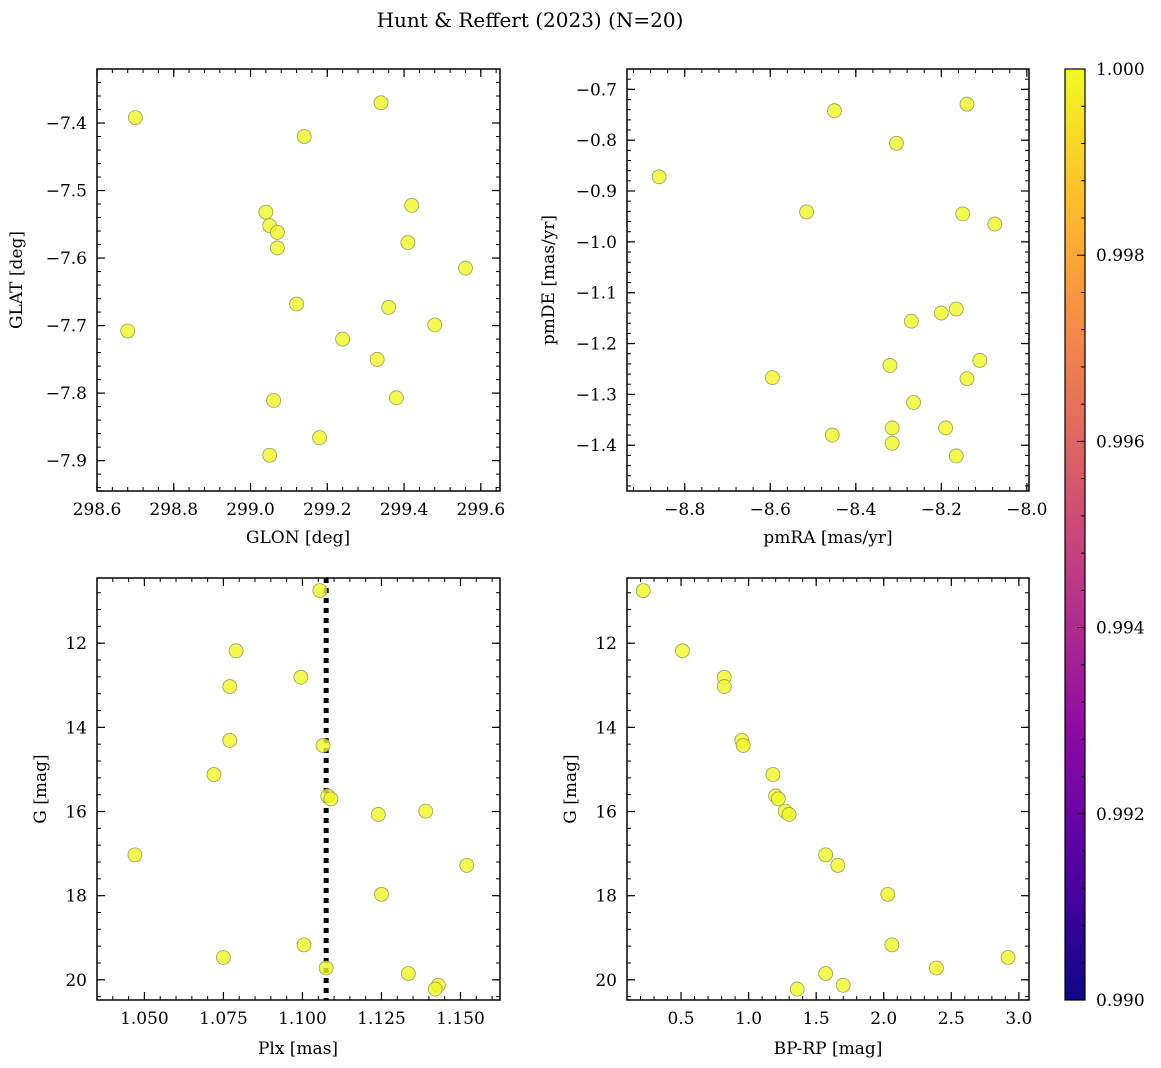 The width and height of the screenshot is (1161, 1068). I want to click on x-tick-label: 2.5, so click(951, 1019).